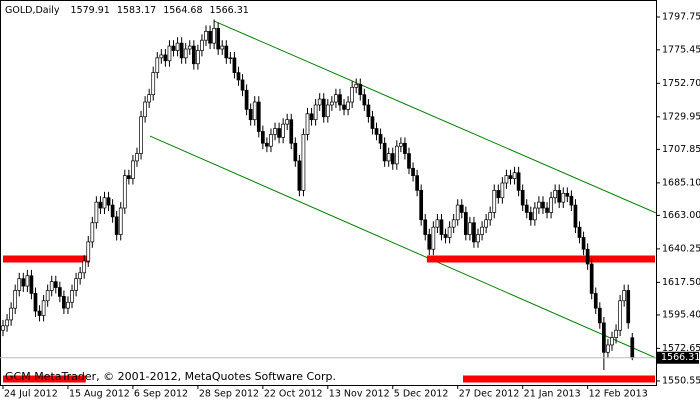 The height and width of the screenshot is (402, 700). I want to click on y-tick-label: 1595.40, so click(681, 314).